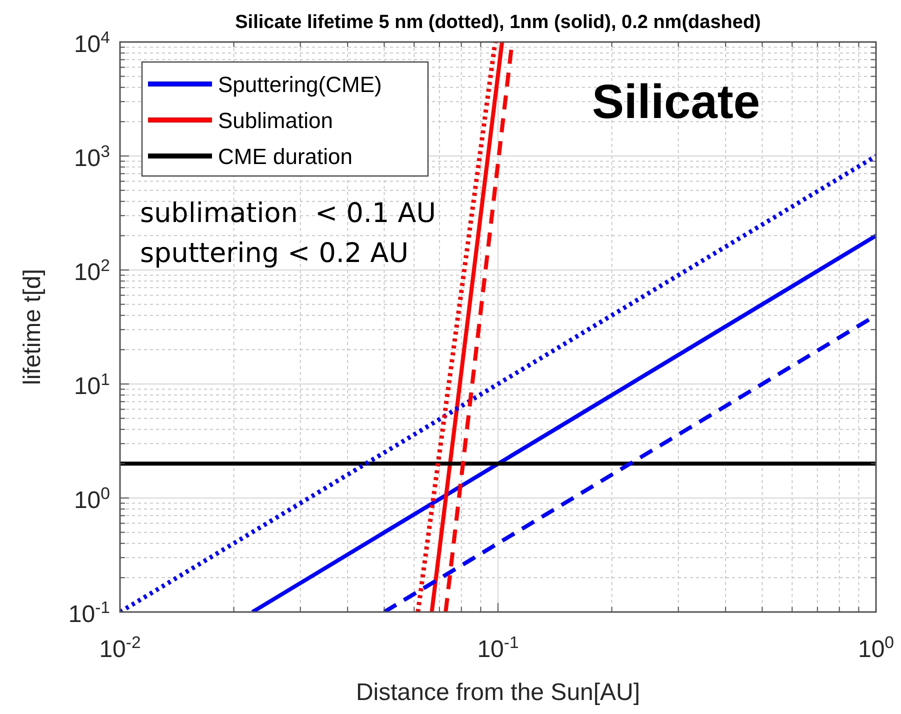 The width and height of the screenshot is (901, 714). I want to click on y-tick-label: 10$^{4}$, so click(92, 43).